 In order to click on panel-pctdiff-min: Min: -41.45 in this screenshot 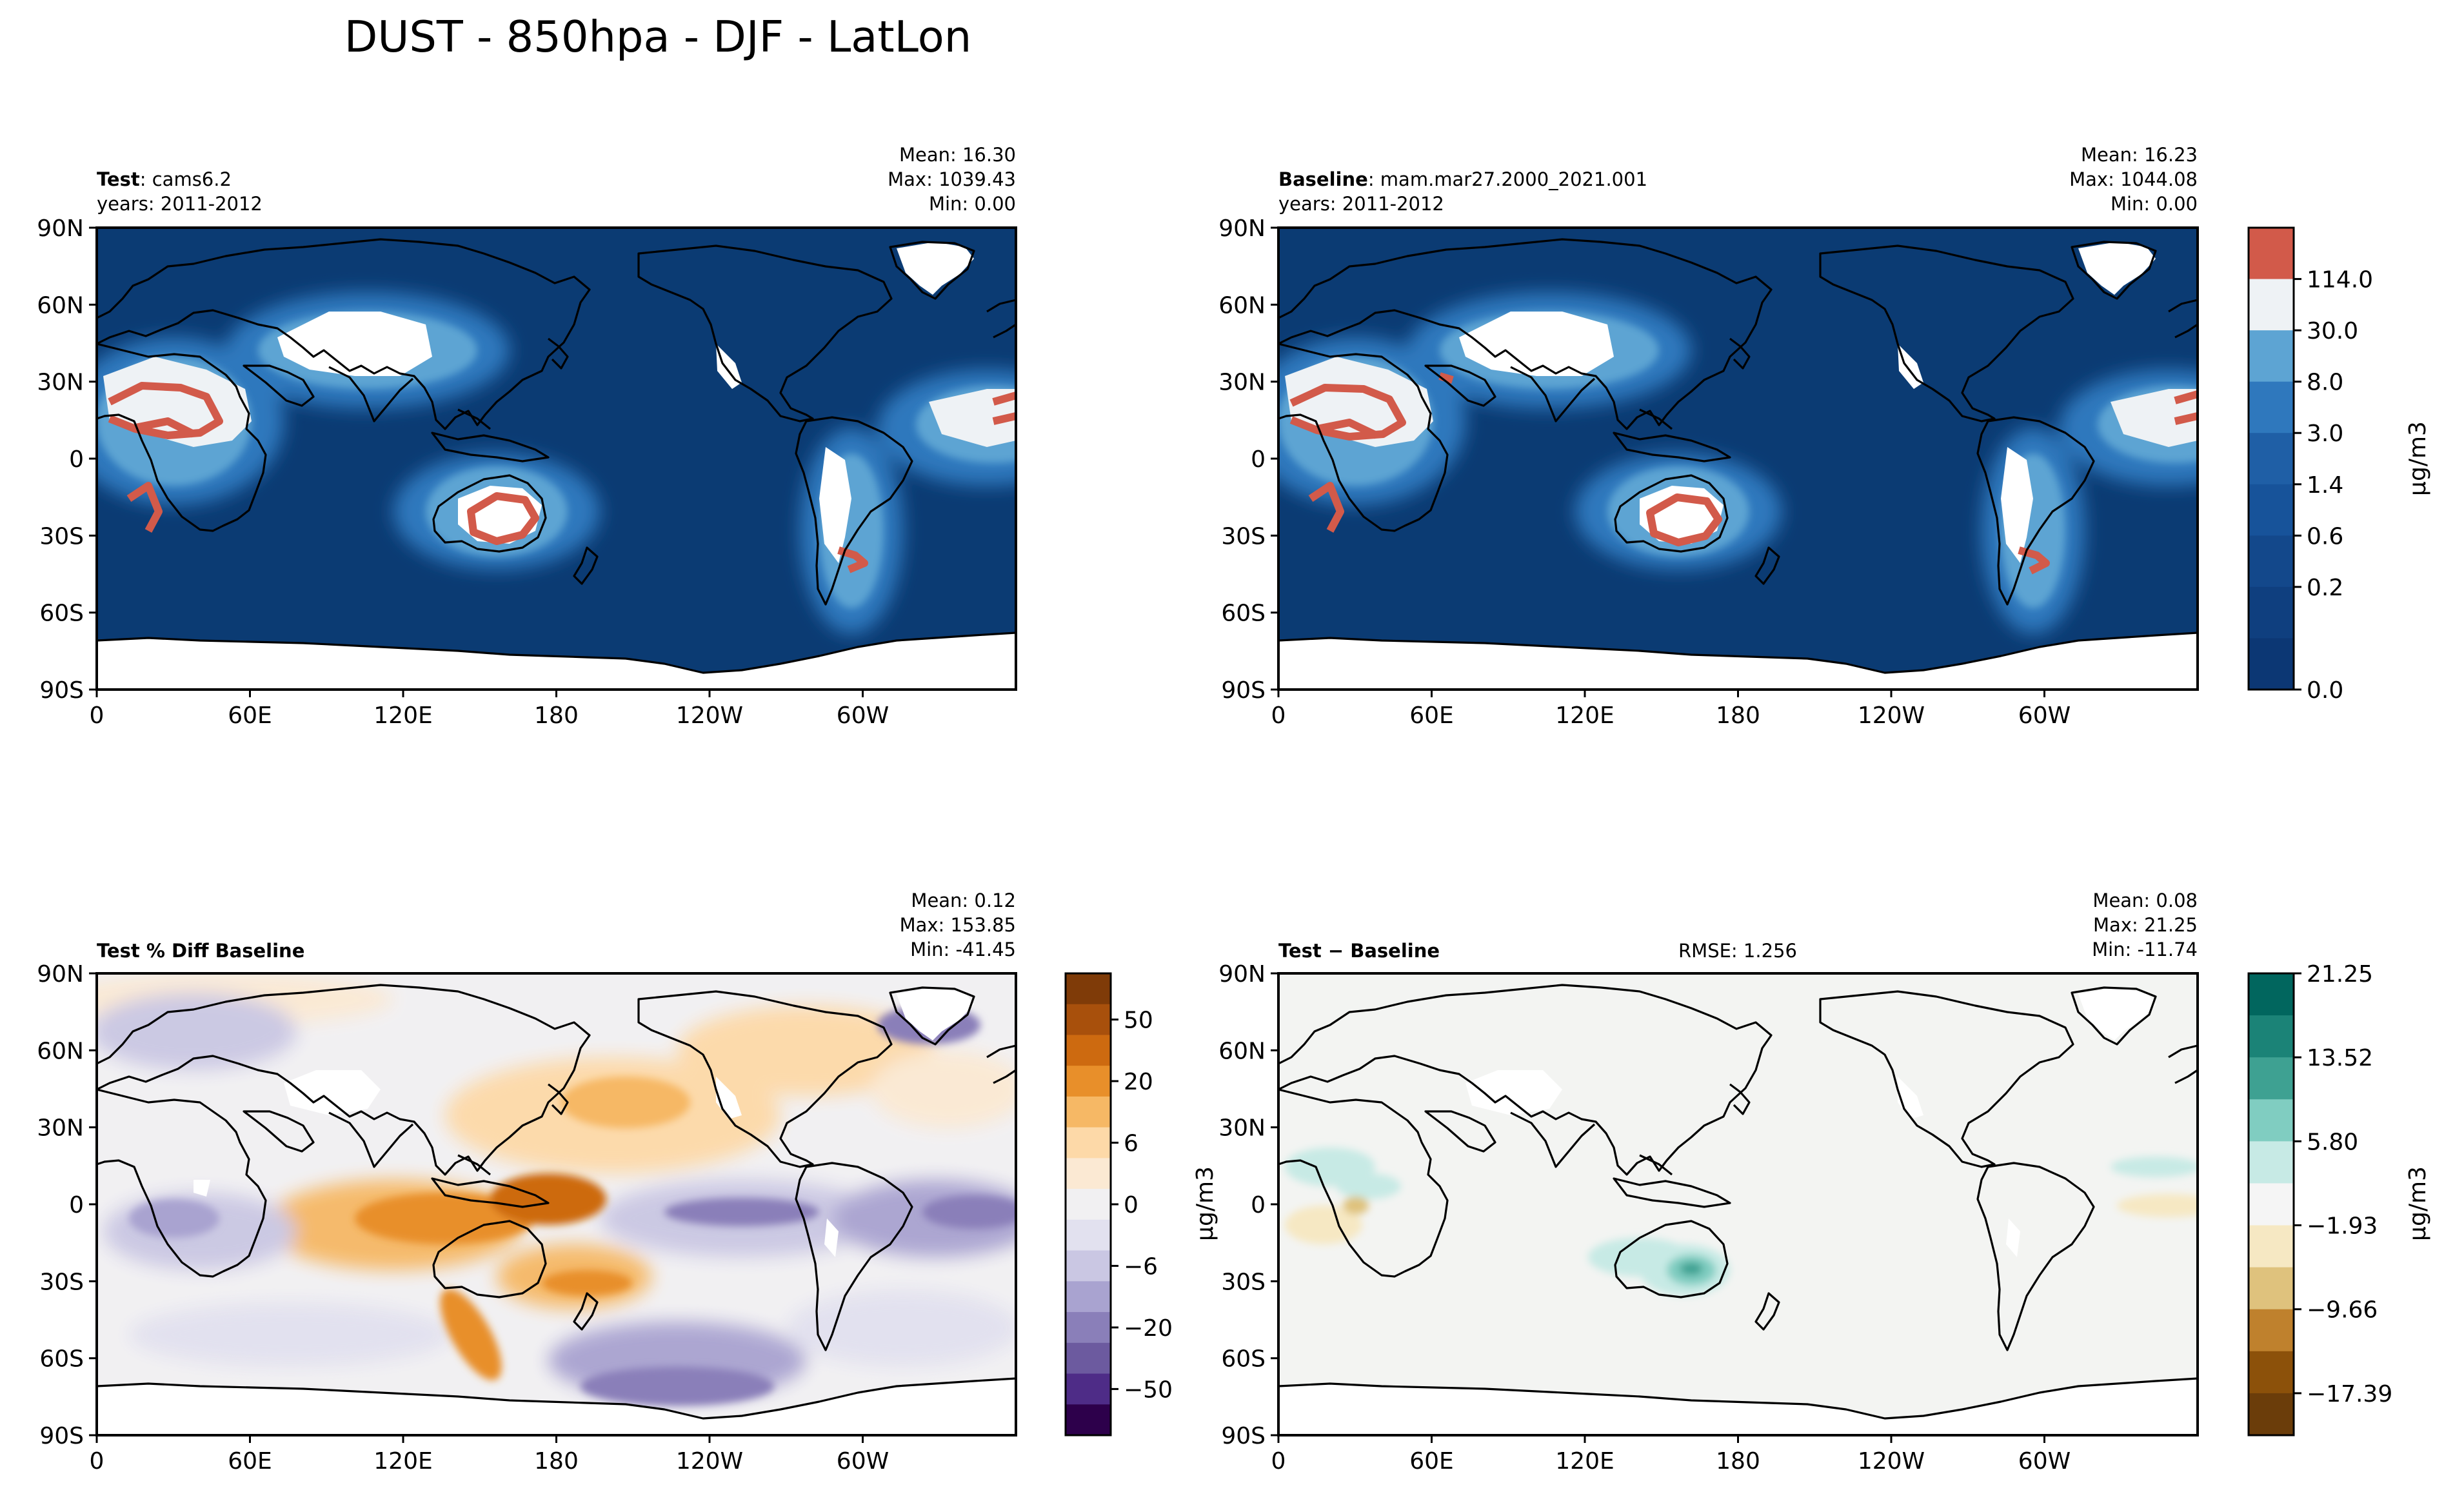, I will do `click(963, 949)`.